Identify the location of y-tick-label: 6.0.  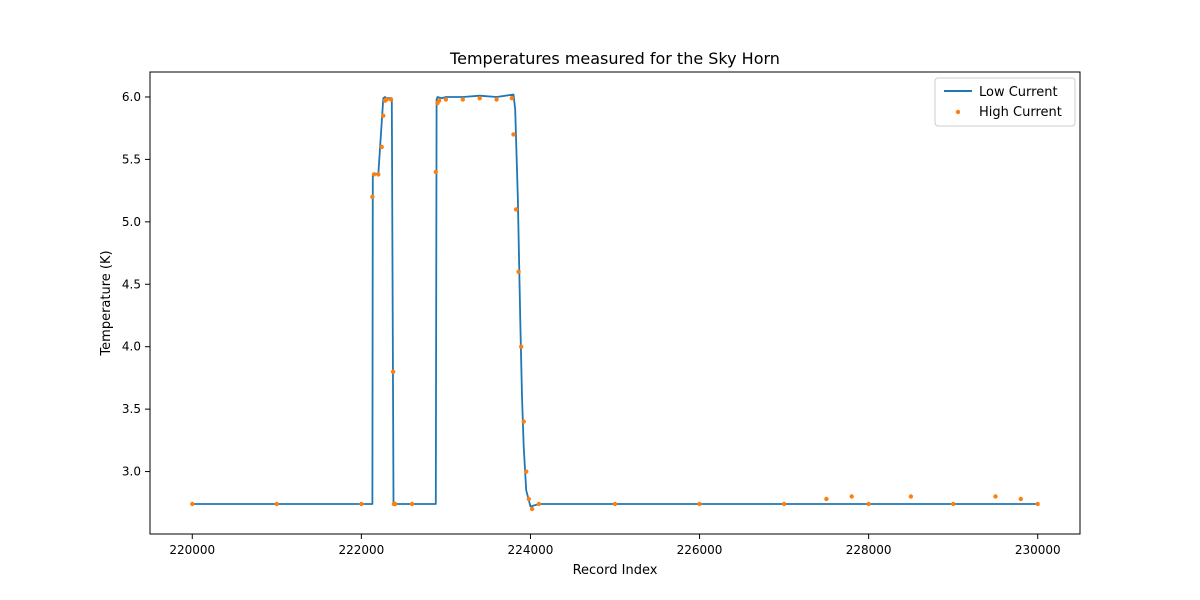
(131, 97).